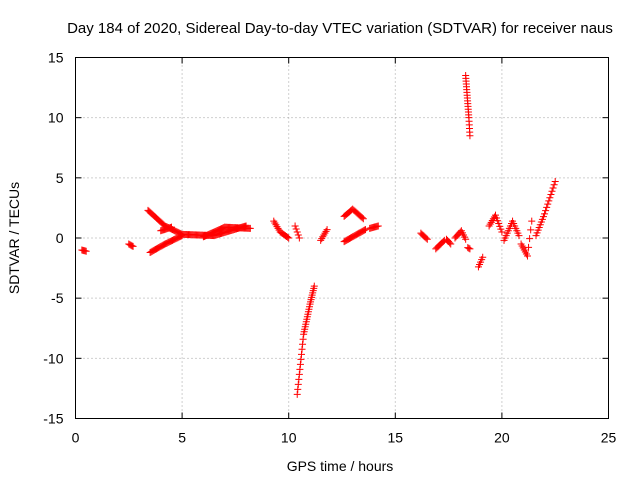 The width and height of the screenshot is (640, 480). Describe the element at coordinates (56, 118) in the screenshot. I see `y-tick-label: 10` at that location.